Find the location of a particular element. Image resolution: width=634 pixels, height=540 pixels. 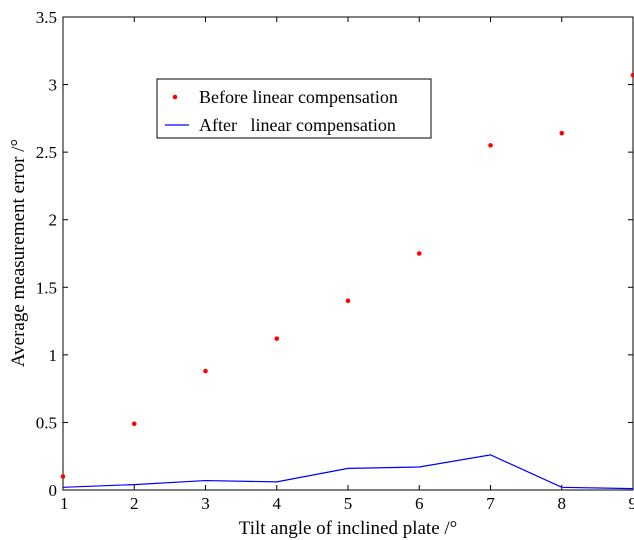

series-line-after is located at coordinates (348, 472).